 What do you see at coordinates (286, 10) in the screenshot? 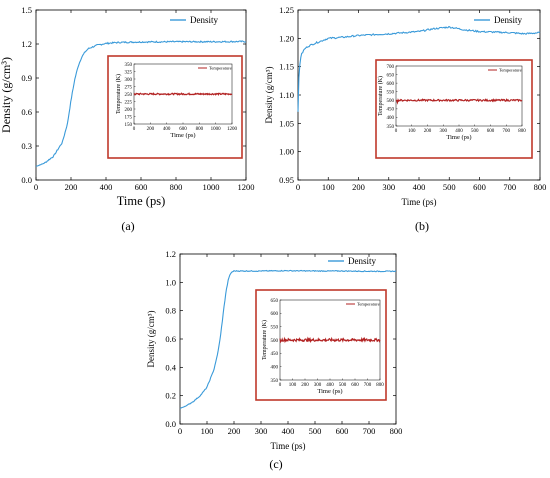
I see `y-tick-label: 1.25` at bounding box center [286, 10].